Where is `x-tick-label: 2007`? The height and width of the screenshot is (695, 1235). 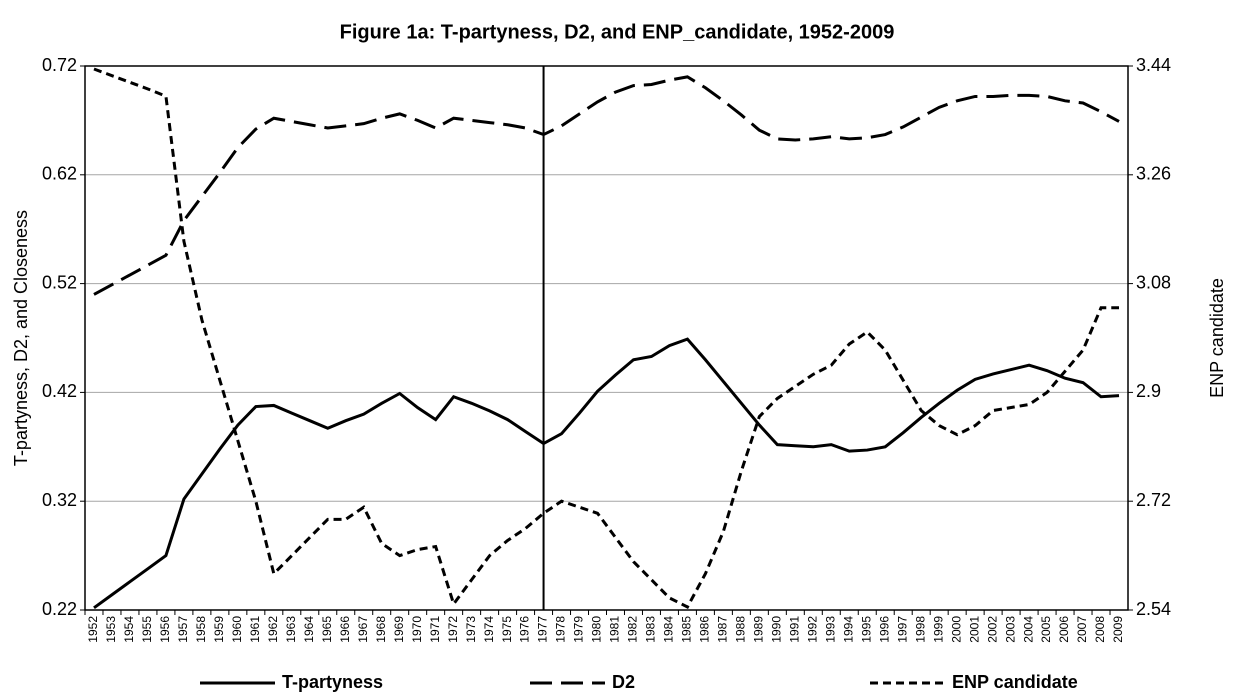 x-tick-label: 2007 is located at coordinates (1082, 629).